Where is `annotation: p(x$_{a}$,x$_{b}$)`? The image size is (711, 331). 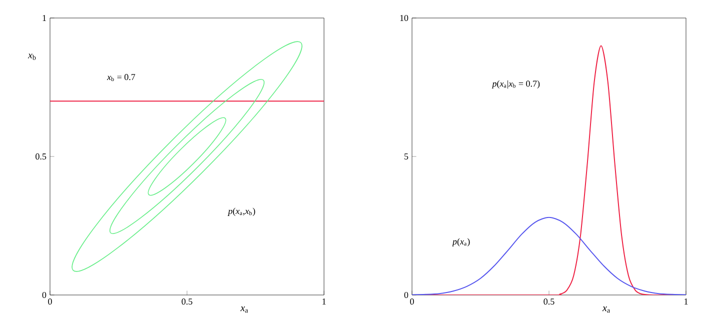
annotation: p(x$_{a}$,x$_{b}$) is located at coordinates (242, 212).